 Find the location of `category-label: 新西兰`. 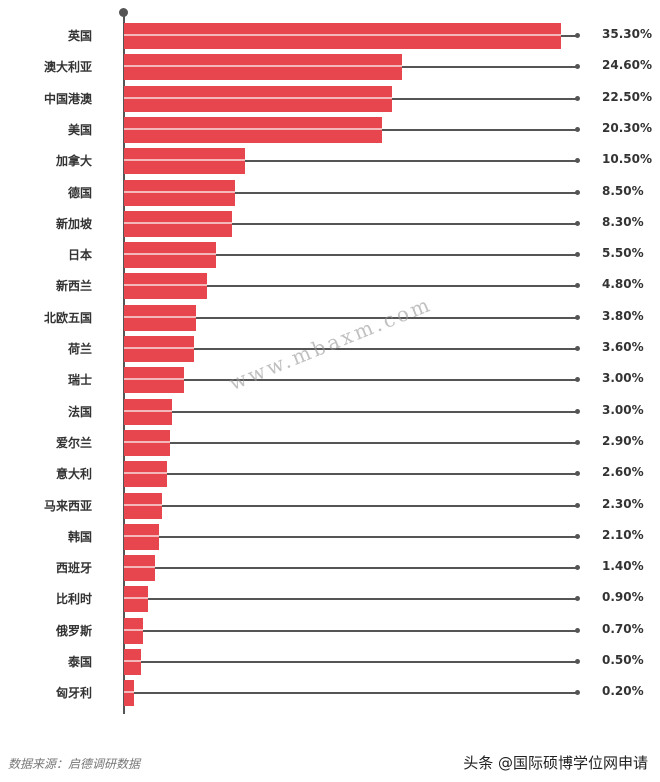

category-label: 新西兰 is located at coordinates (73, 286).